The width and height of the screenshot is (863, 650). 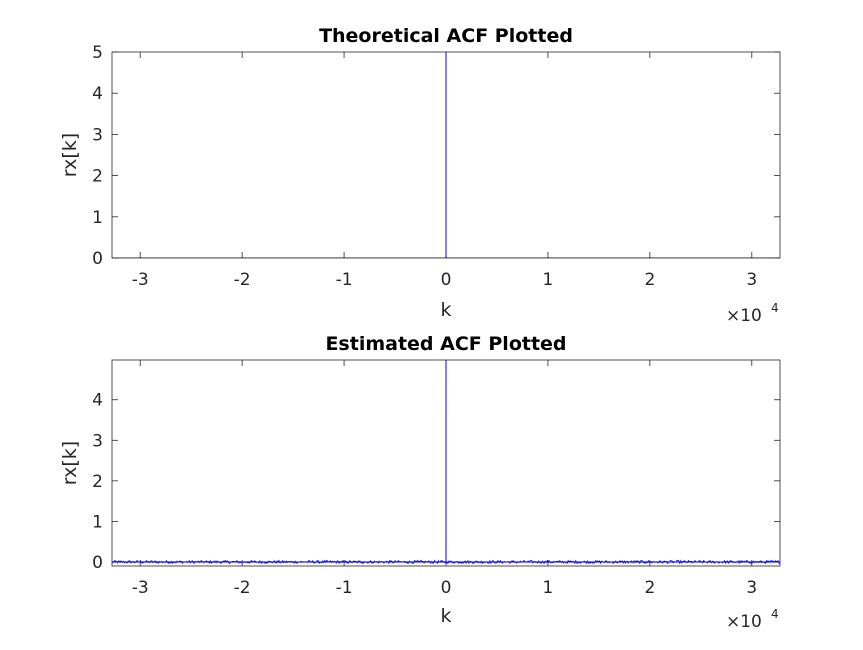 What do you see at coordinates (97, 53) in the screenshot?
I see `y-tick-label: 5` at bounding box center [97, 53].